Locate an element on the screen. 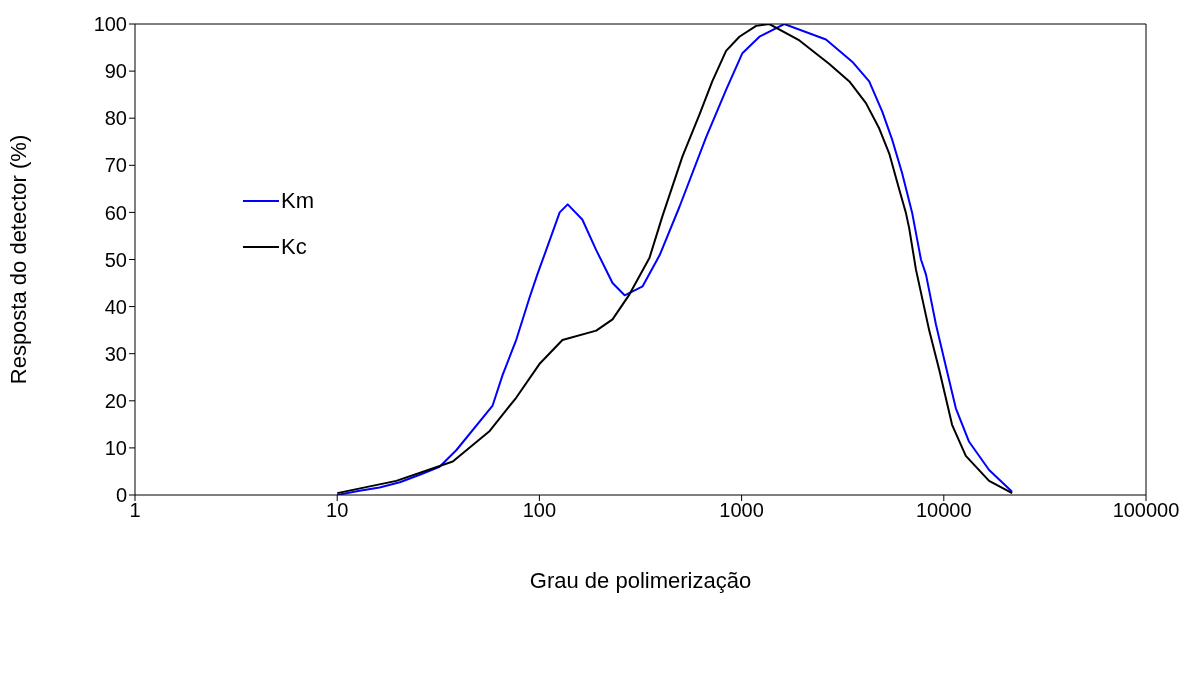 This screenshot has width=1201, height=697. y-tick-label: 30 is located at coordinates (115, 353).